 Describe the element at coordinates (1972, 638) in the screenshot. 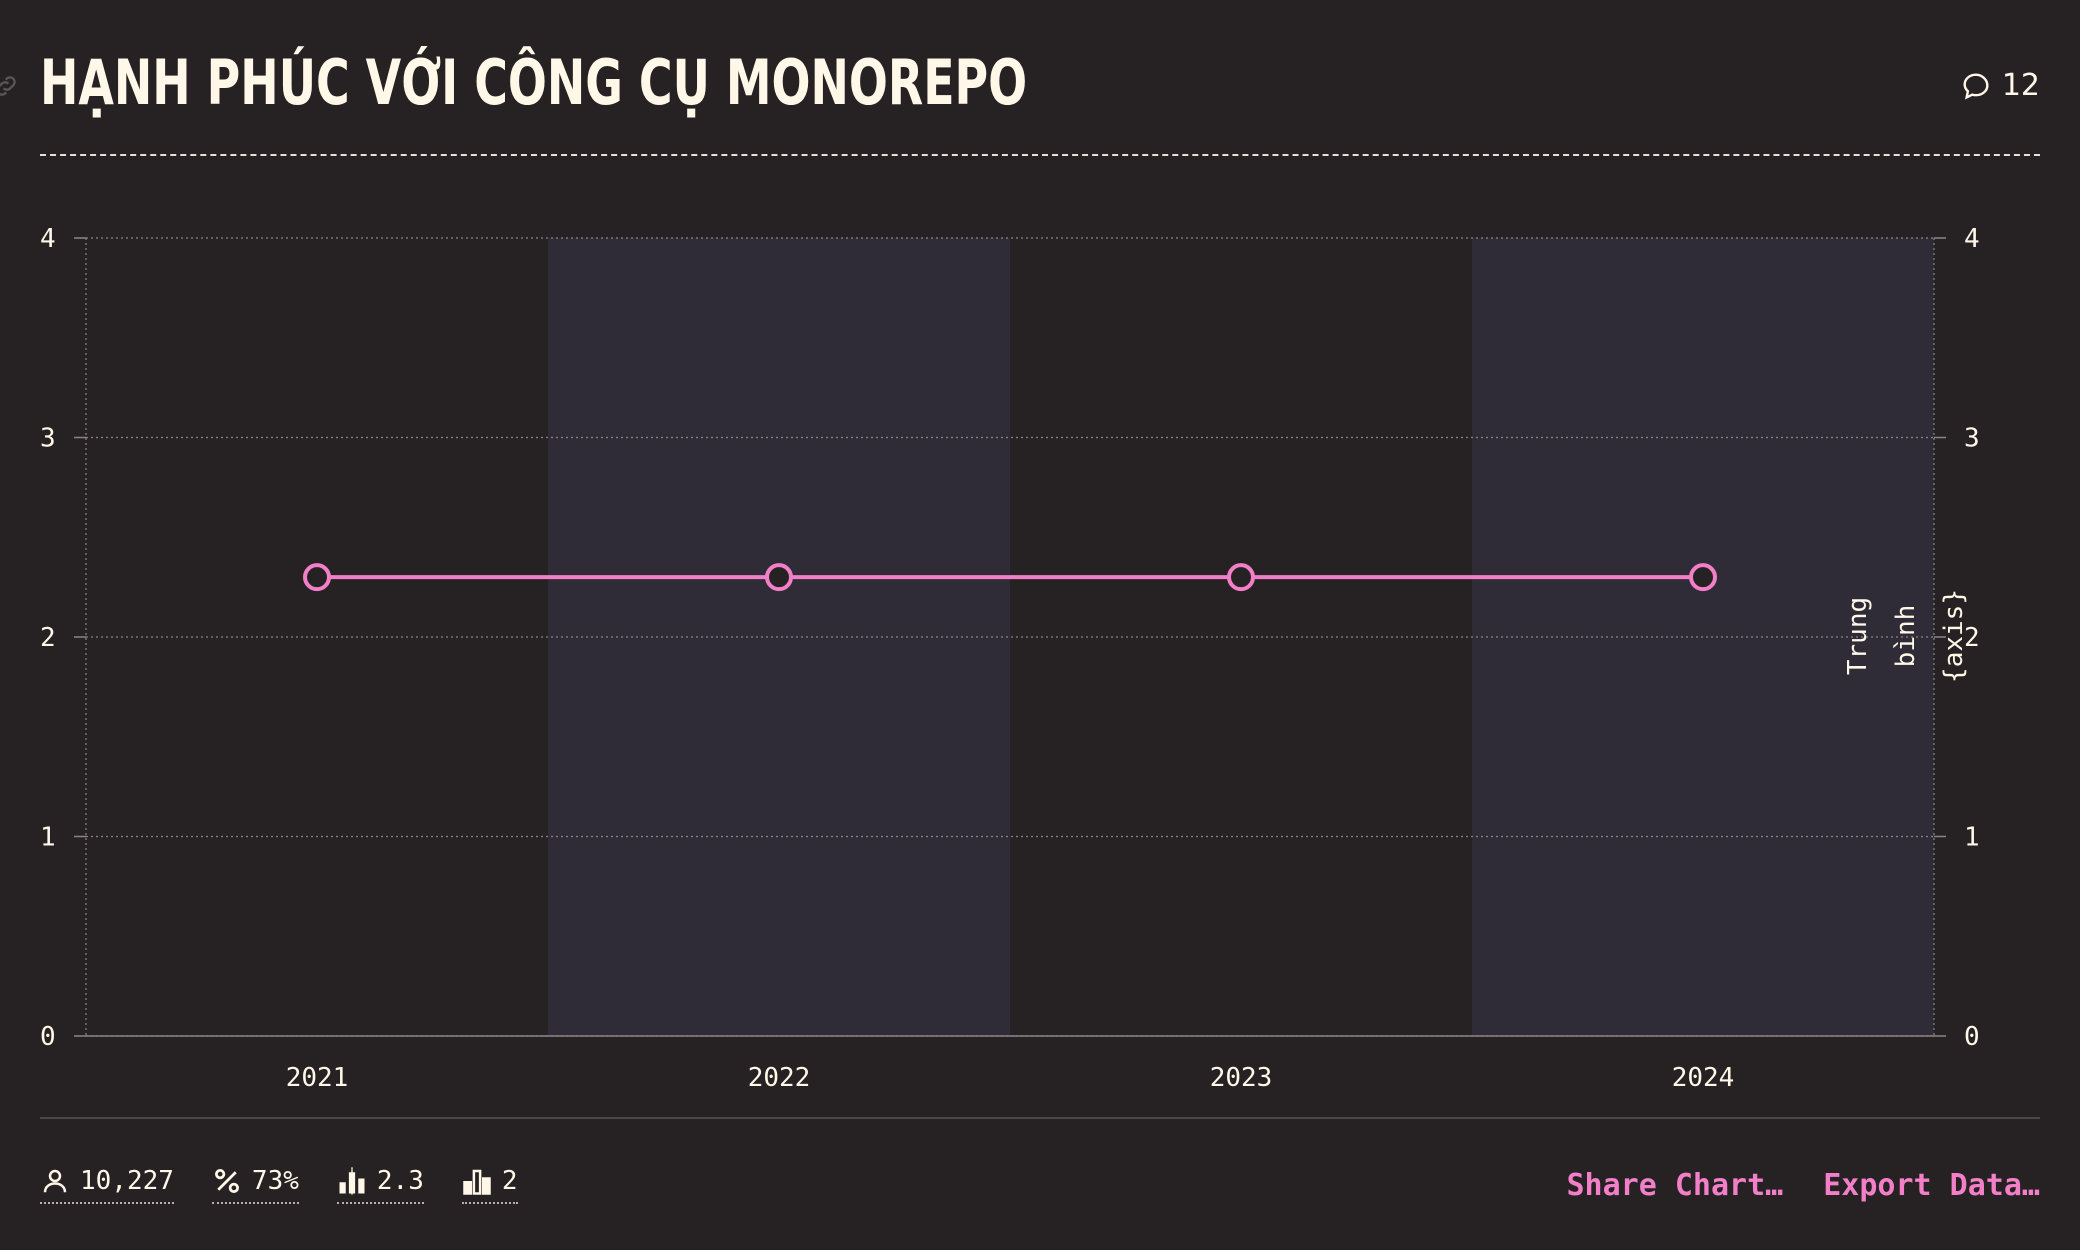

I see `y-tick-label-right: 2` at that location.